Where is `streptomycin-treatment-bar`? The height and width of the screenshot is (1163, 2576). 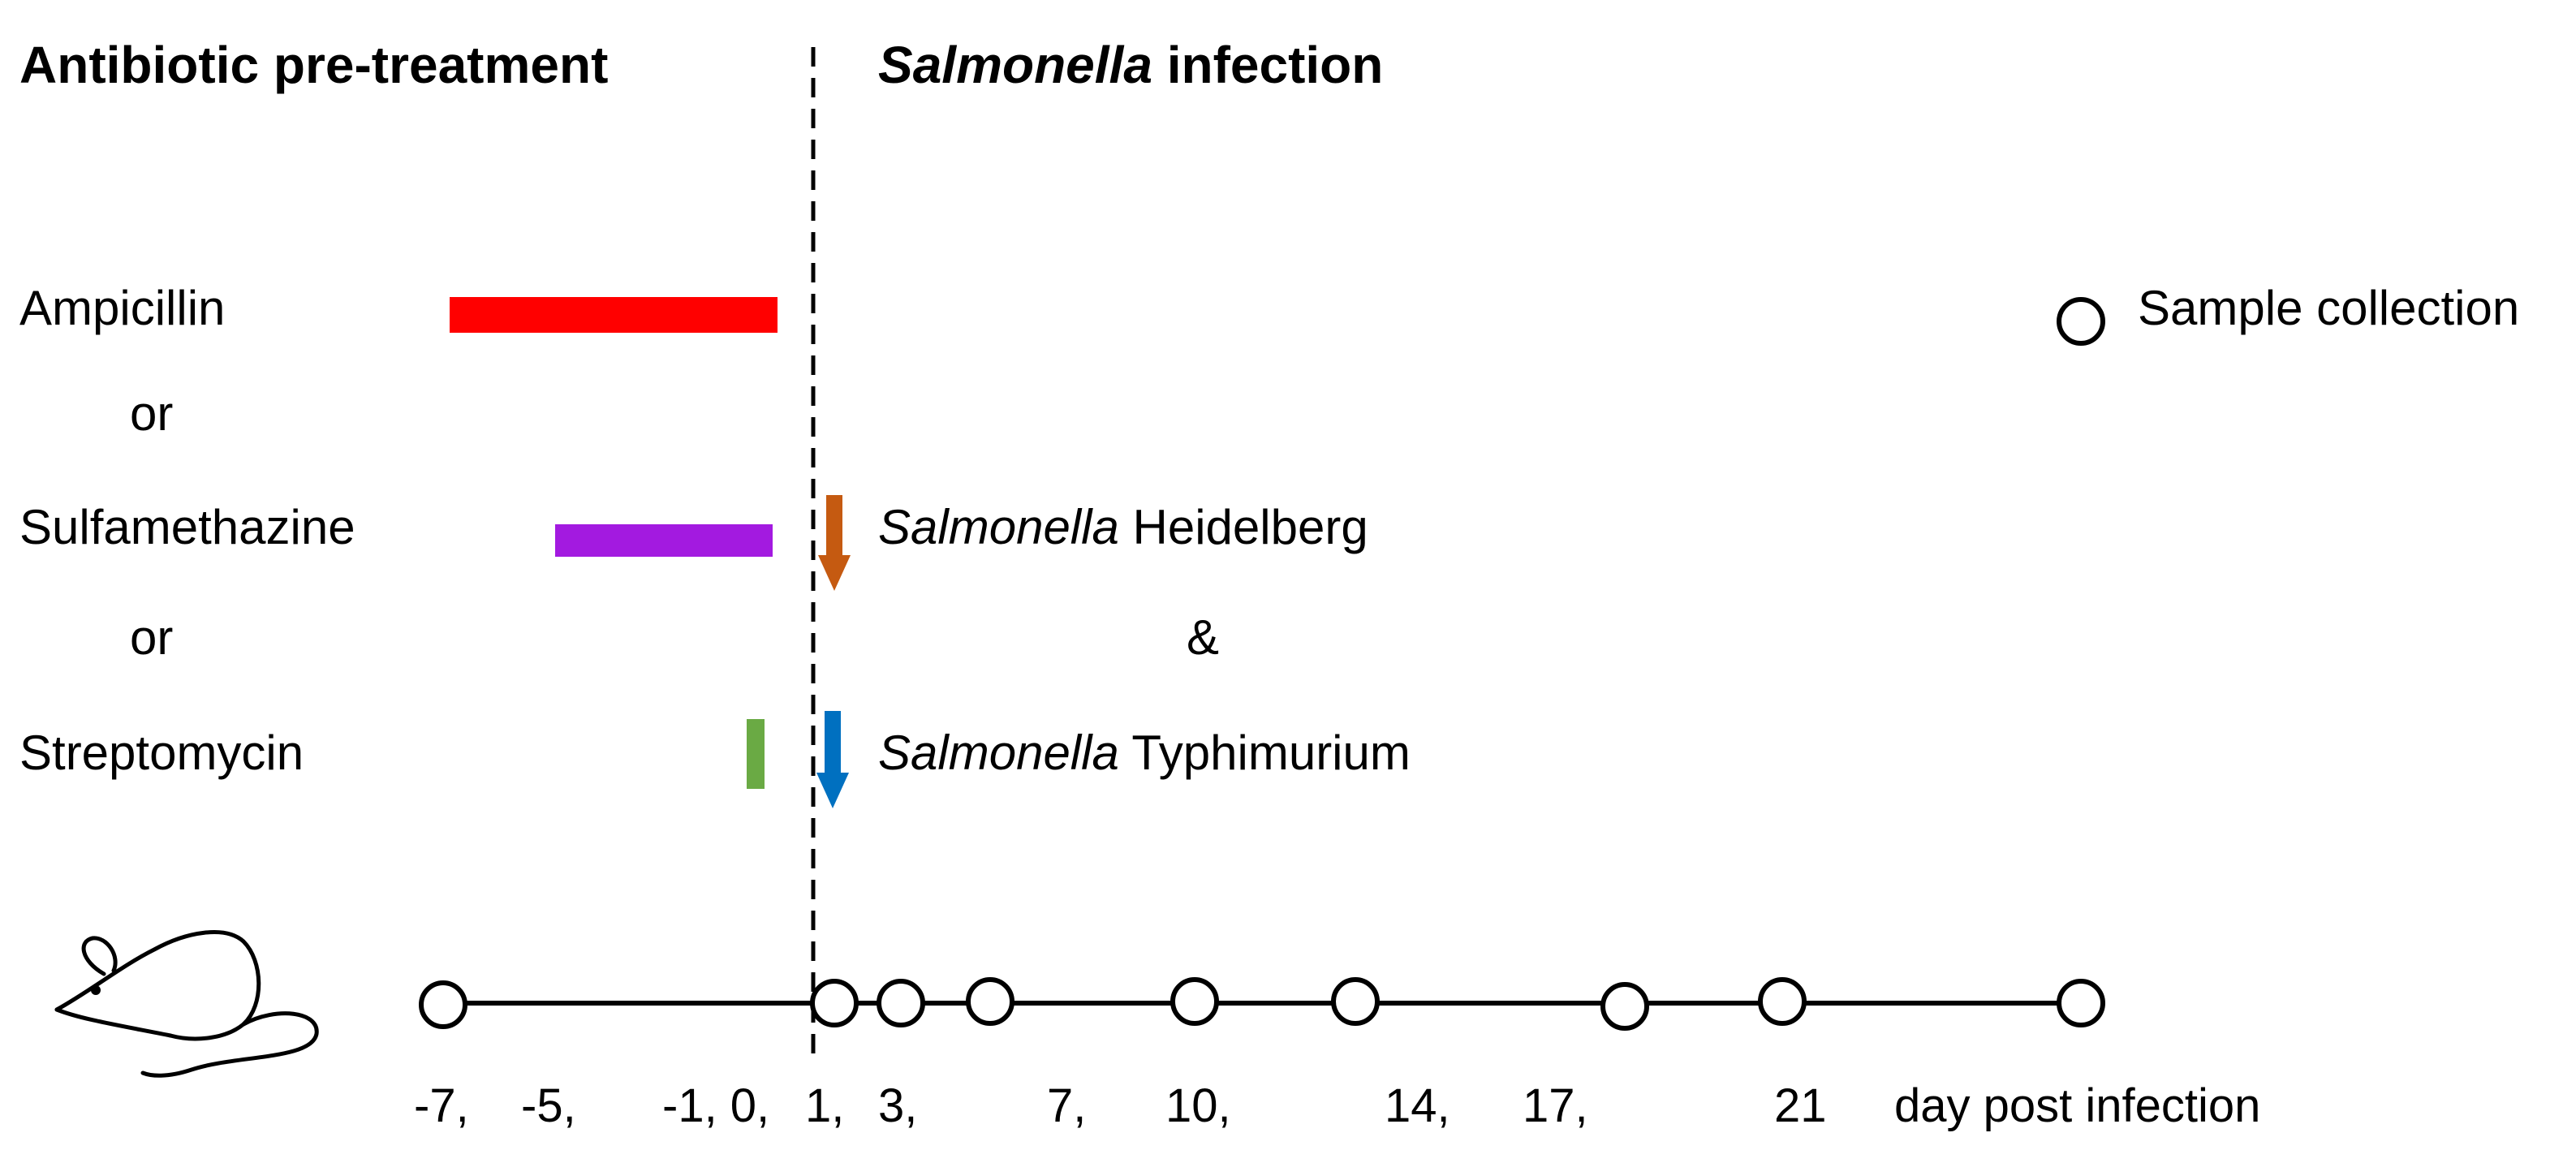 streptomycin-treatment-bar is located at coordinates (756, 754).